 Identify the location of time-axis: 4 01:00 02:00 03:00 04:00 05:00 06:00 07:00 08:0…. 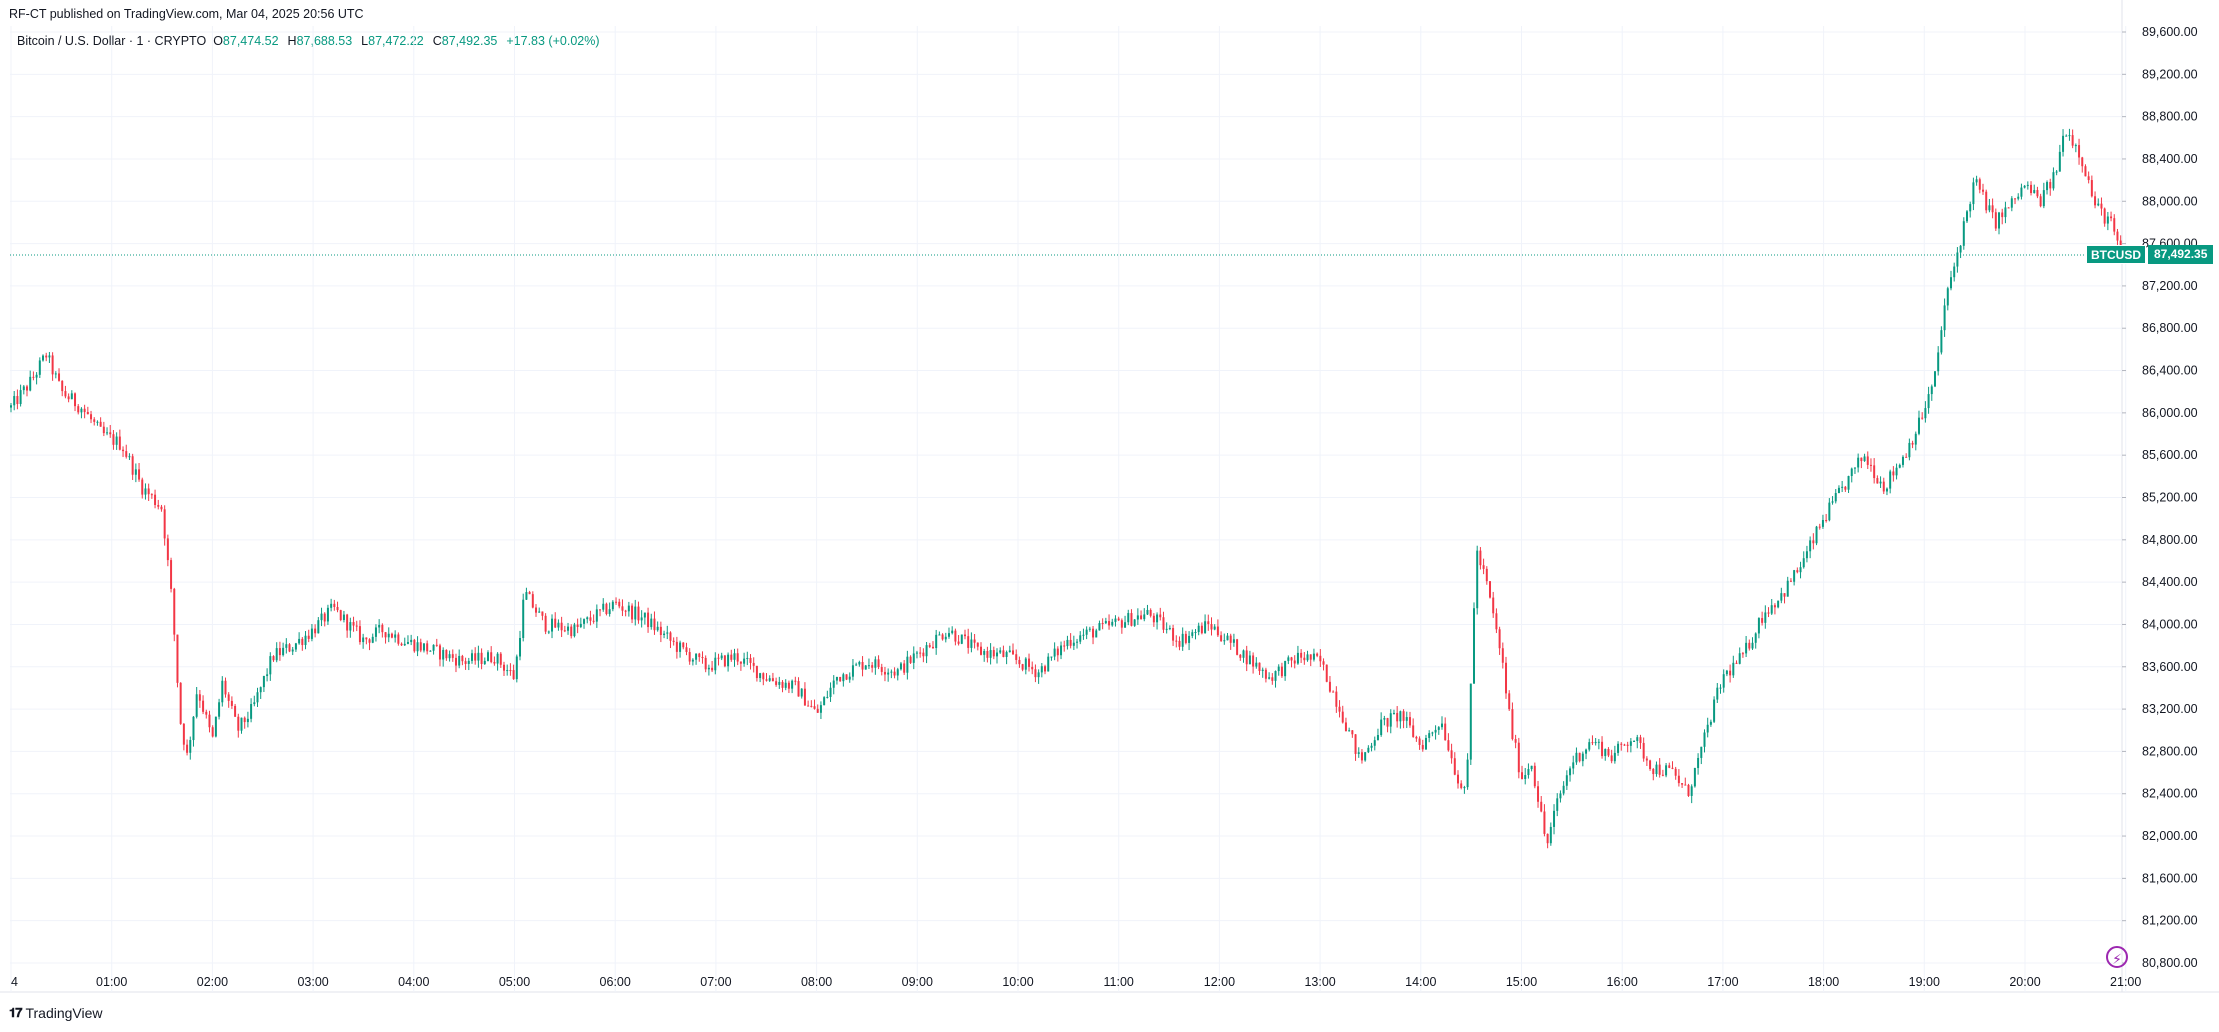
(1076, 982).